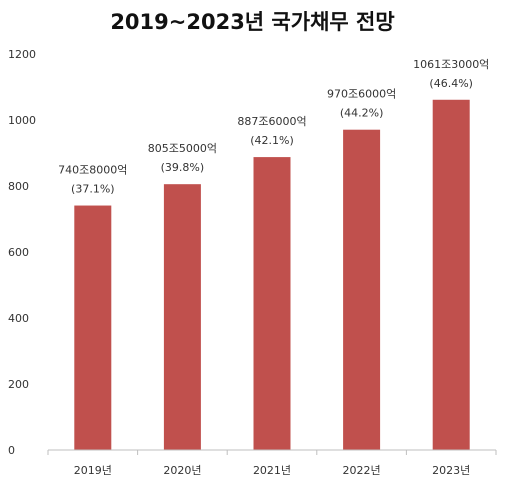 This screenshot has width=505, height=484. What do you see at coordinates (93, 470) in the screenshot?
I see `x-tick-label: 2019년` at bounding box center [93, 470].